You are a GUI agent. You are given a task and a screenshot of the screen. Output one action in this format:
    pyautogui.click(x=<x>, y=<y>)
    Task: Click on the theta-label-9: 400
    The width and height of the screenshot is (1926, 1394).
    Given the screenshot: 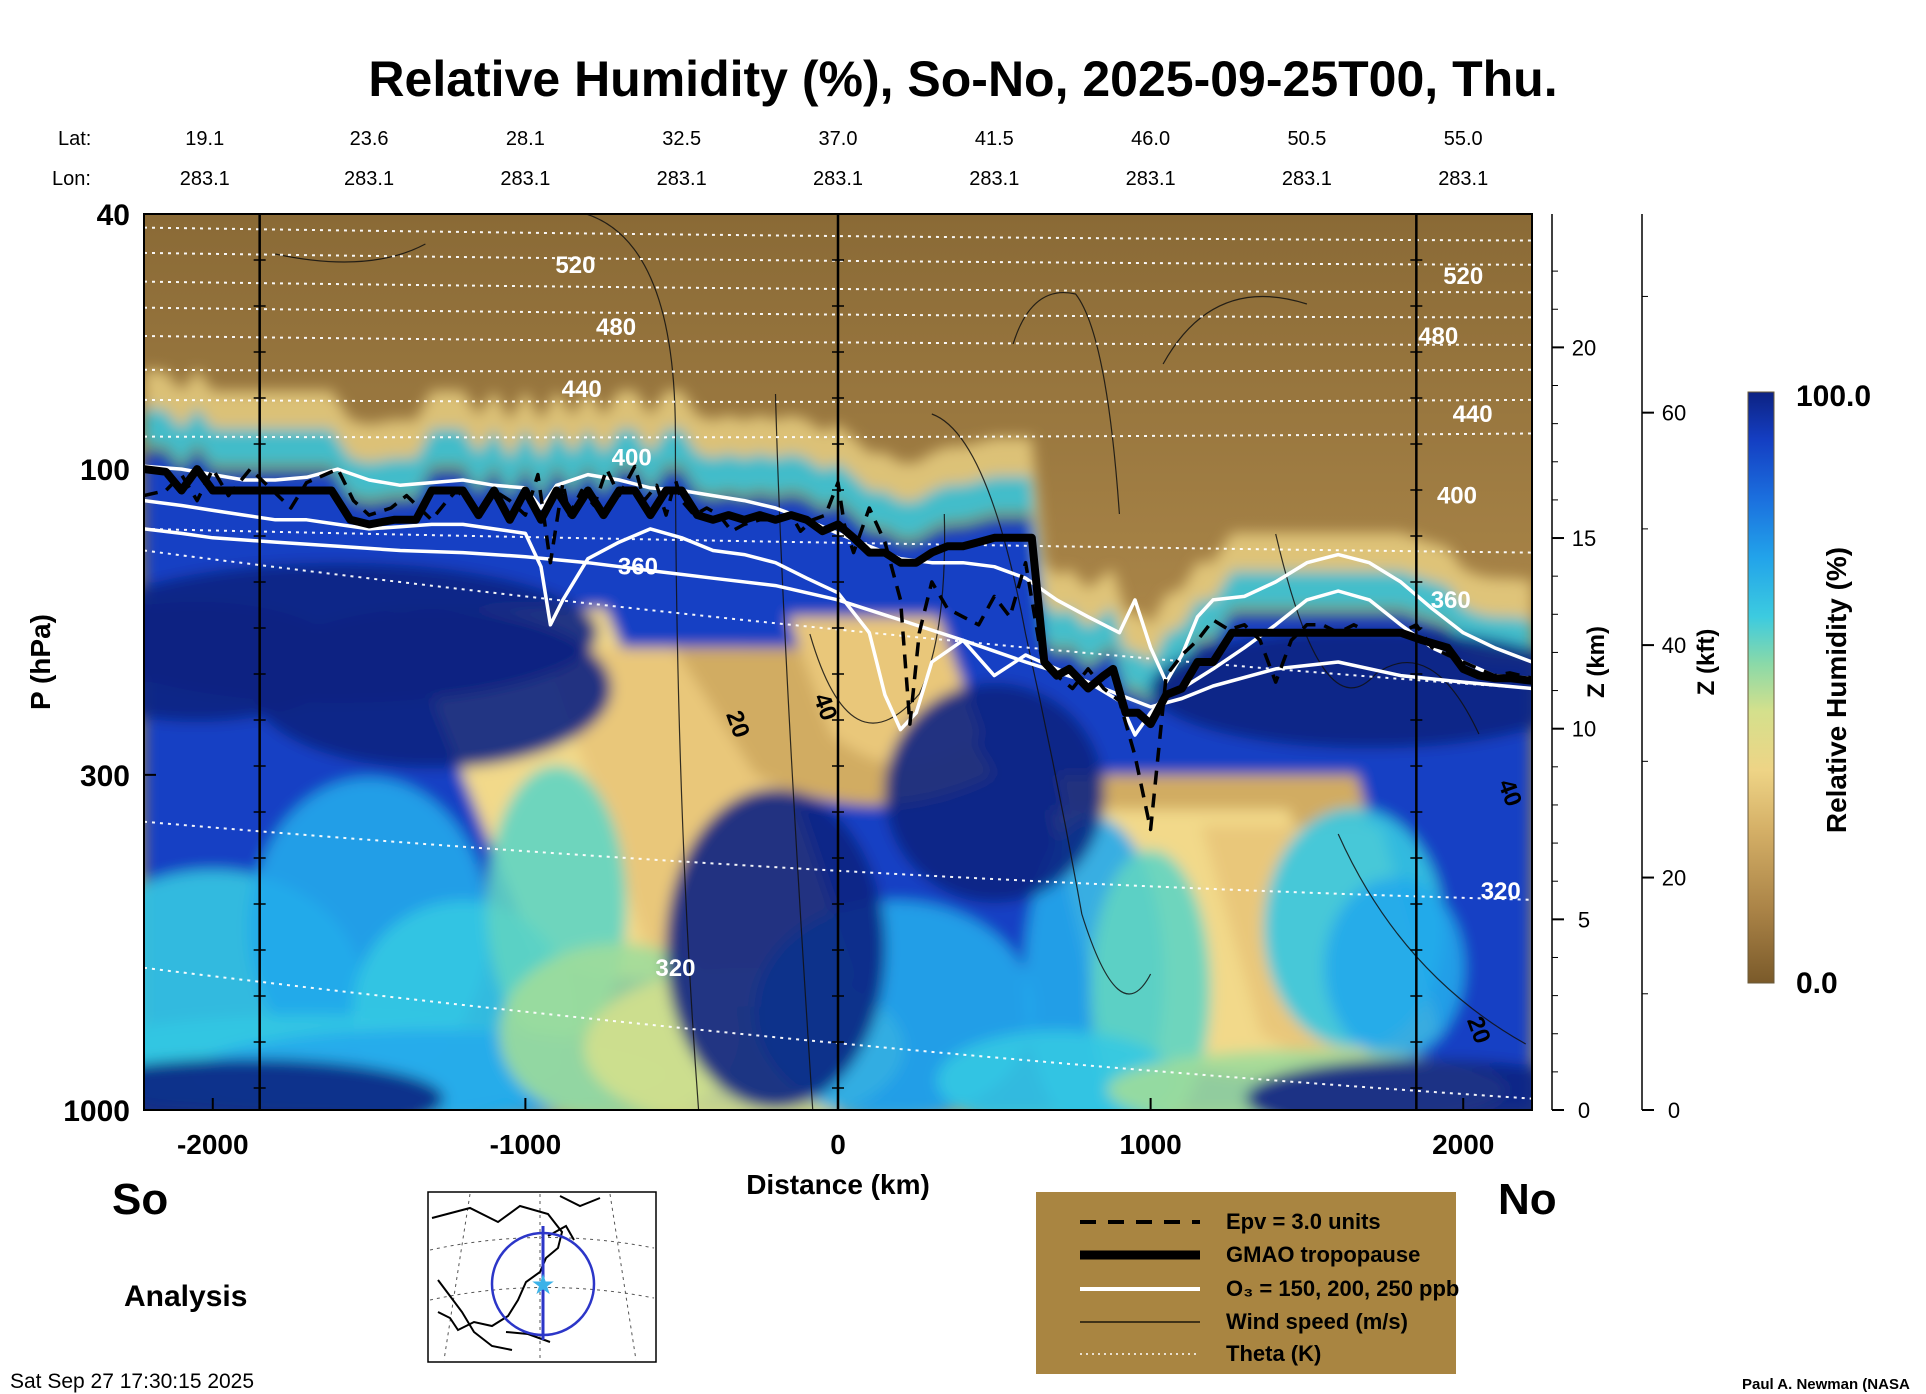 What is the action you would take?
    pyautogui.click(x=1457, y=496)
    